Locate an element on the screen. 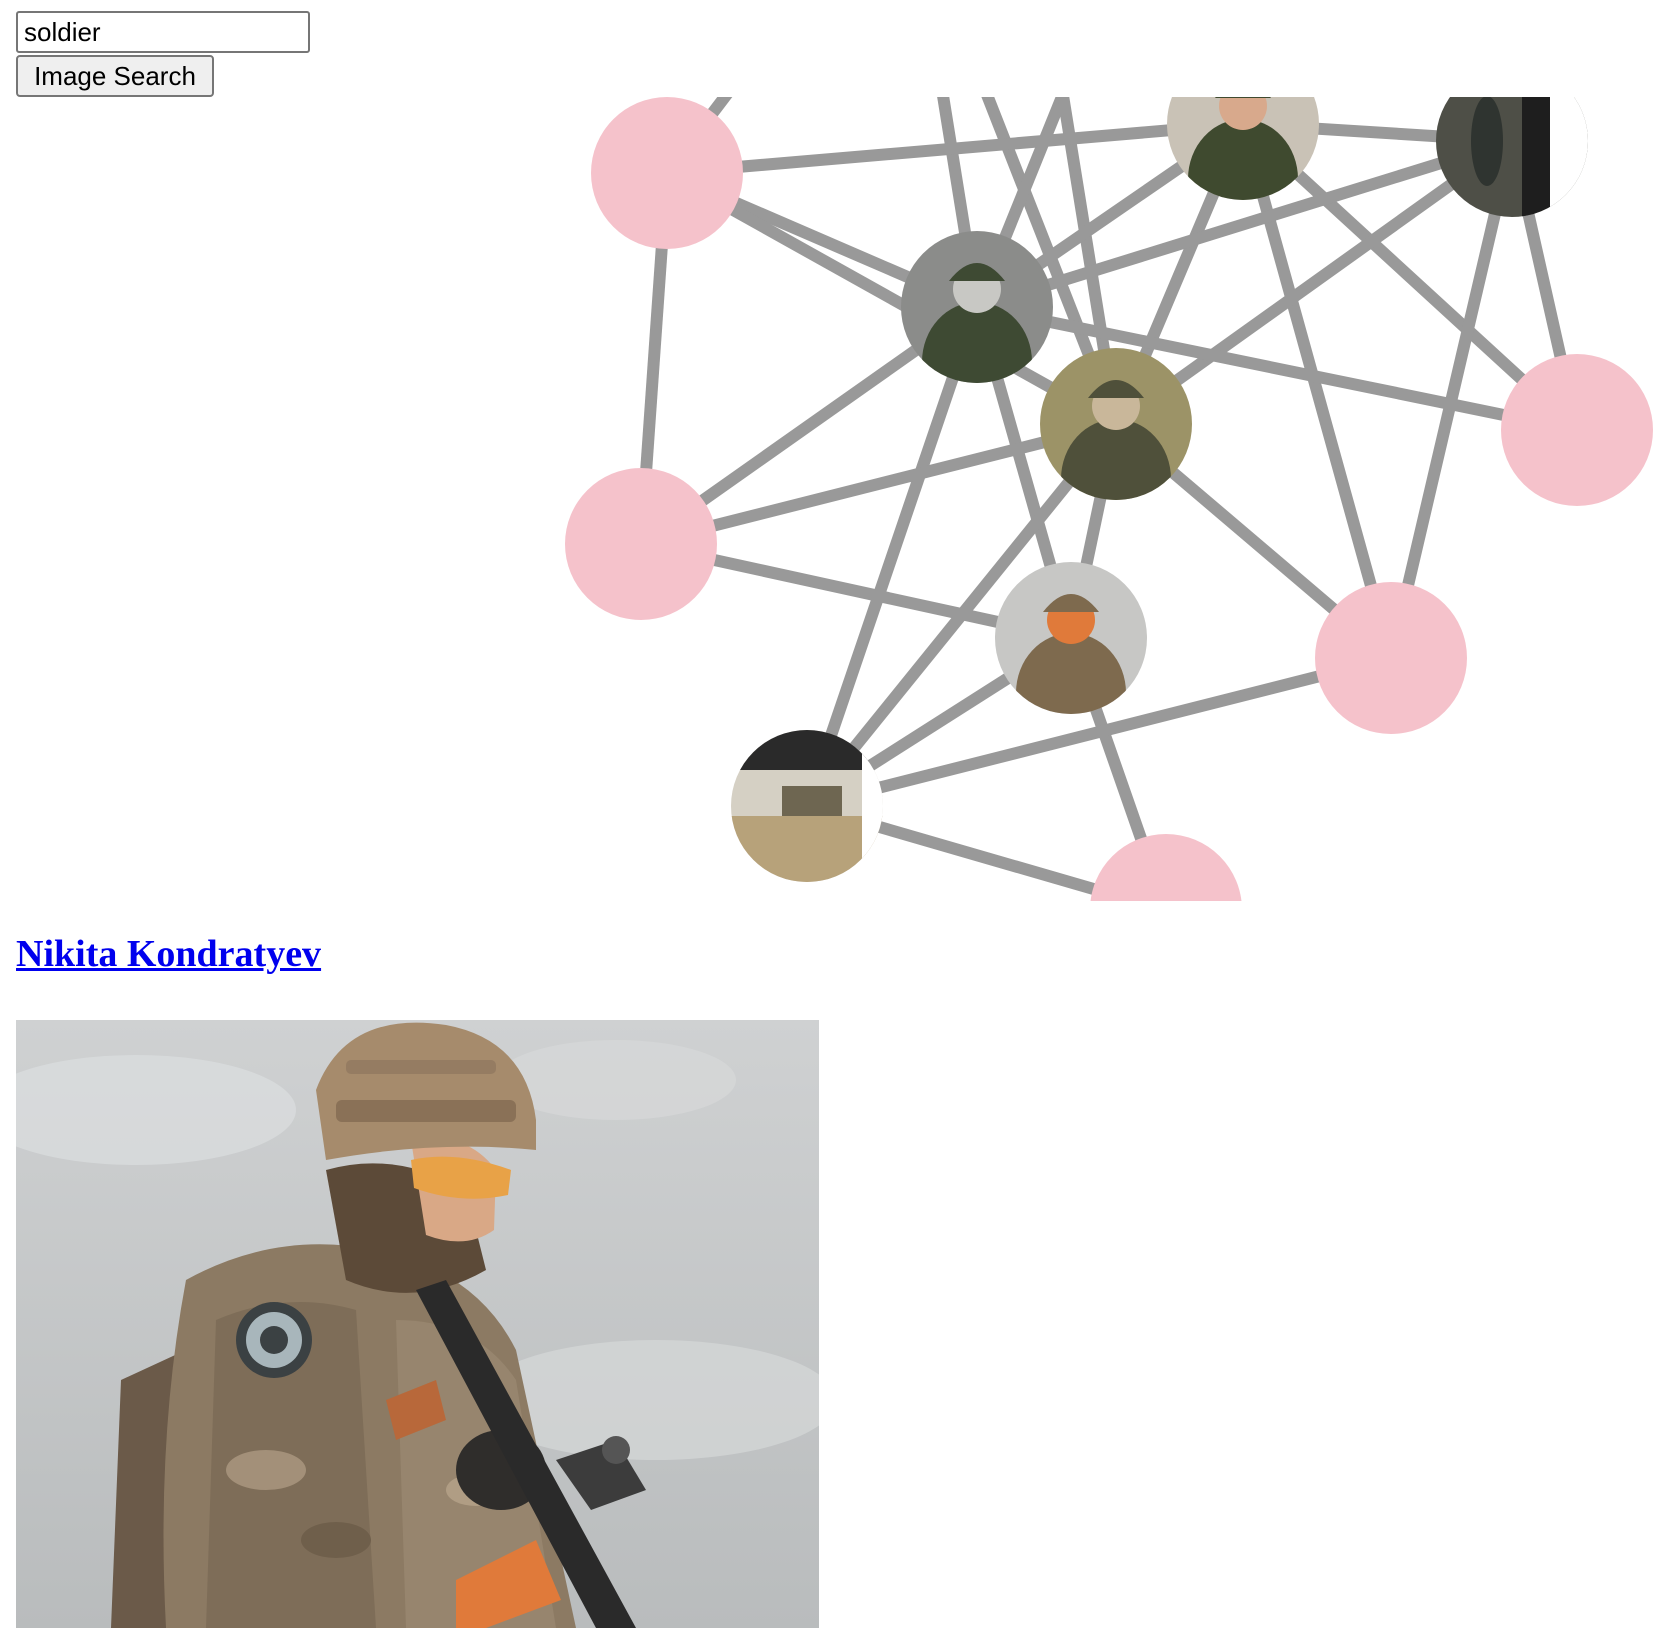 This screenshot has width=1670, height=1628. soldier-helmet-goggles-photo is located at coordinates (1116, 443).